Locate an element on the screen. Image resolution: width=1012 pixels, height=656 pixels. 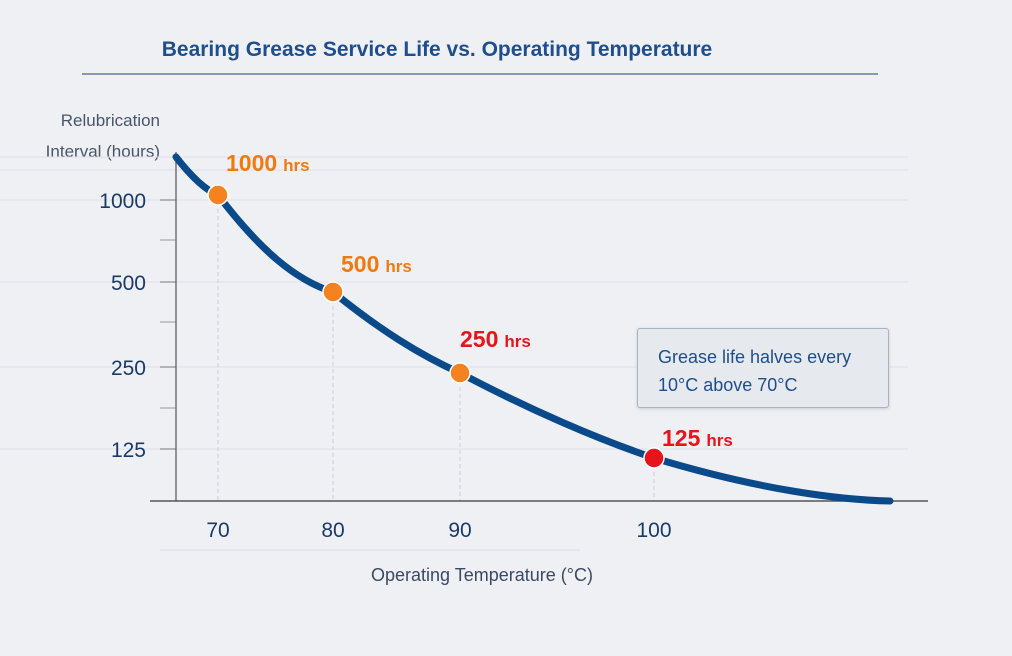
y-tick-label: 125 is located at coordinates (128, 450).